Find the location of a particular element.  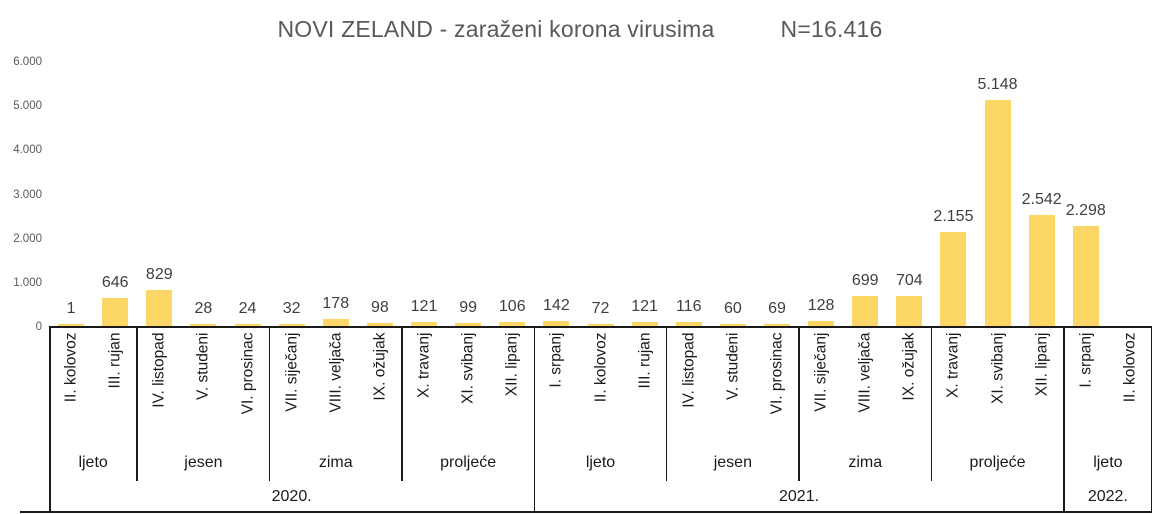

y-axis-tick-label: 1.000 is located at coordinates (27, 282).